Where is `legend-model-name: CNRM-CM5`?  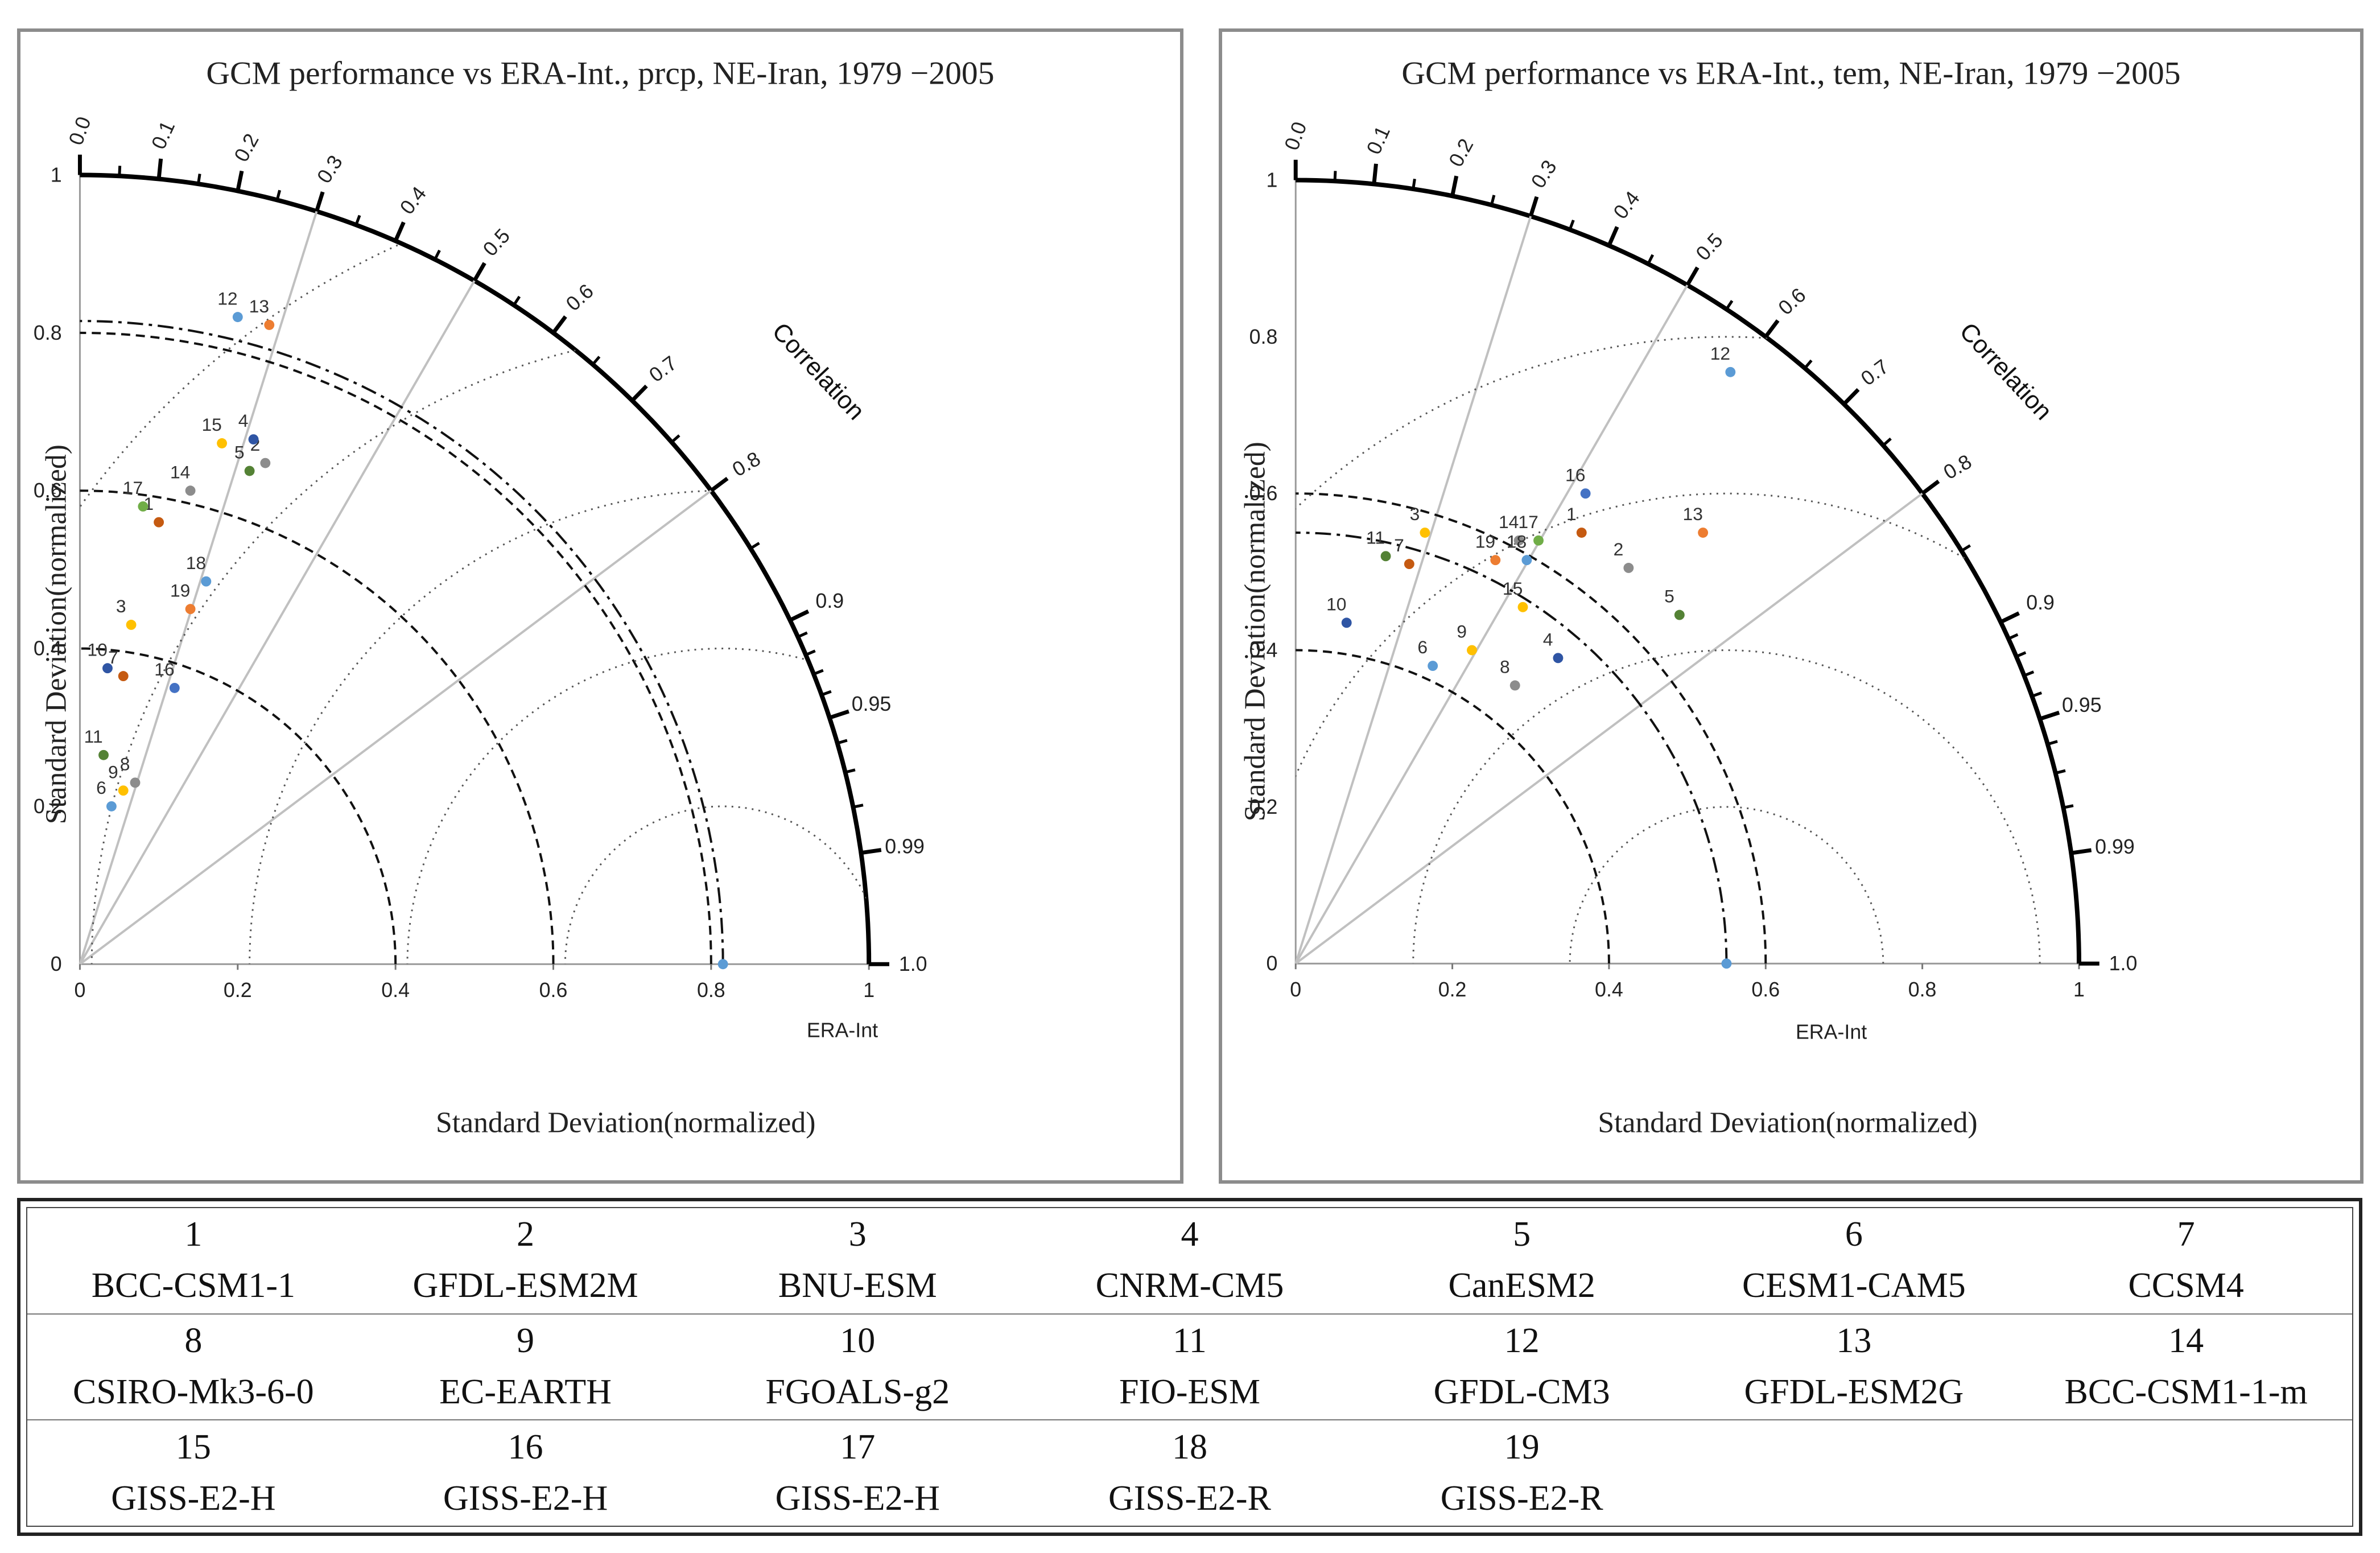
legend-model-name: CNRM-CM5 is located at coordinates (1189, 1285).